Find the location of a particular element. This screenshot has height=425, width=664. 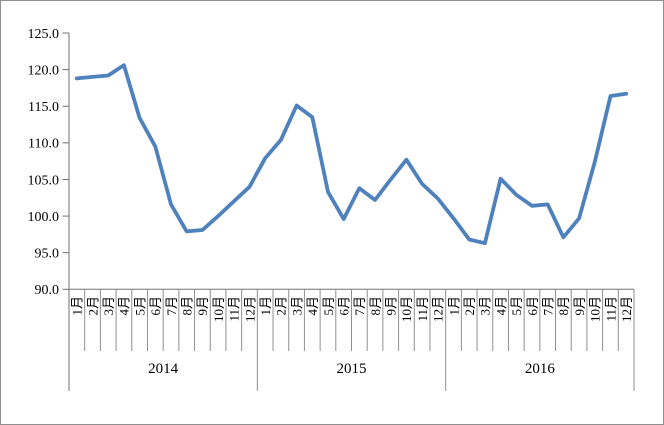

y-axis-tick-label: 105.0 is located at coordinates (44, 180).